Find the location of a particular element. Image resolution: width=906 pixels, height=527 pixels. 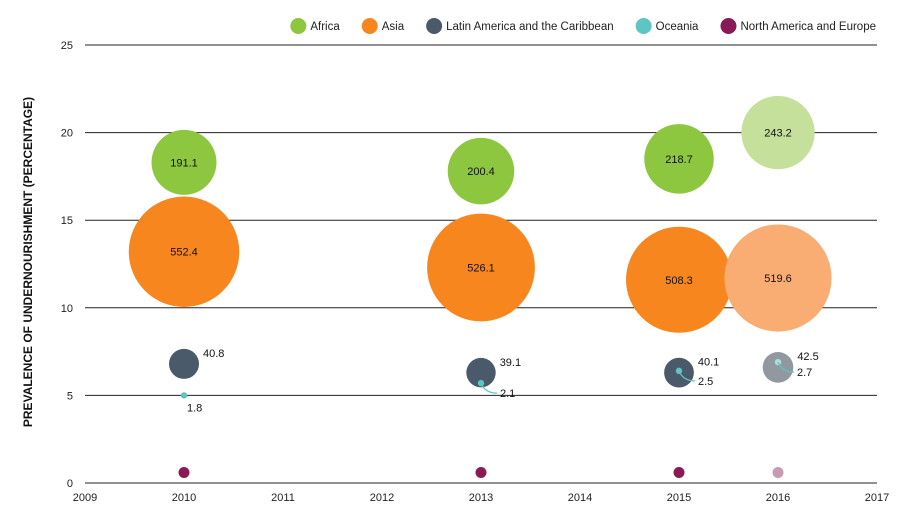

x-tick-label: 2014 is located at coordinates (580, 498).